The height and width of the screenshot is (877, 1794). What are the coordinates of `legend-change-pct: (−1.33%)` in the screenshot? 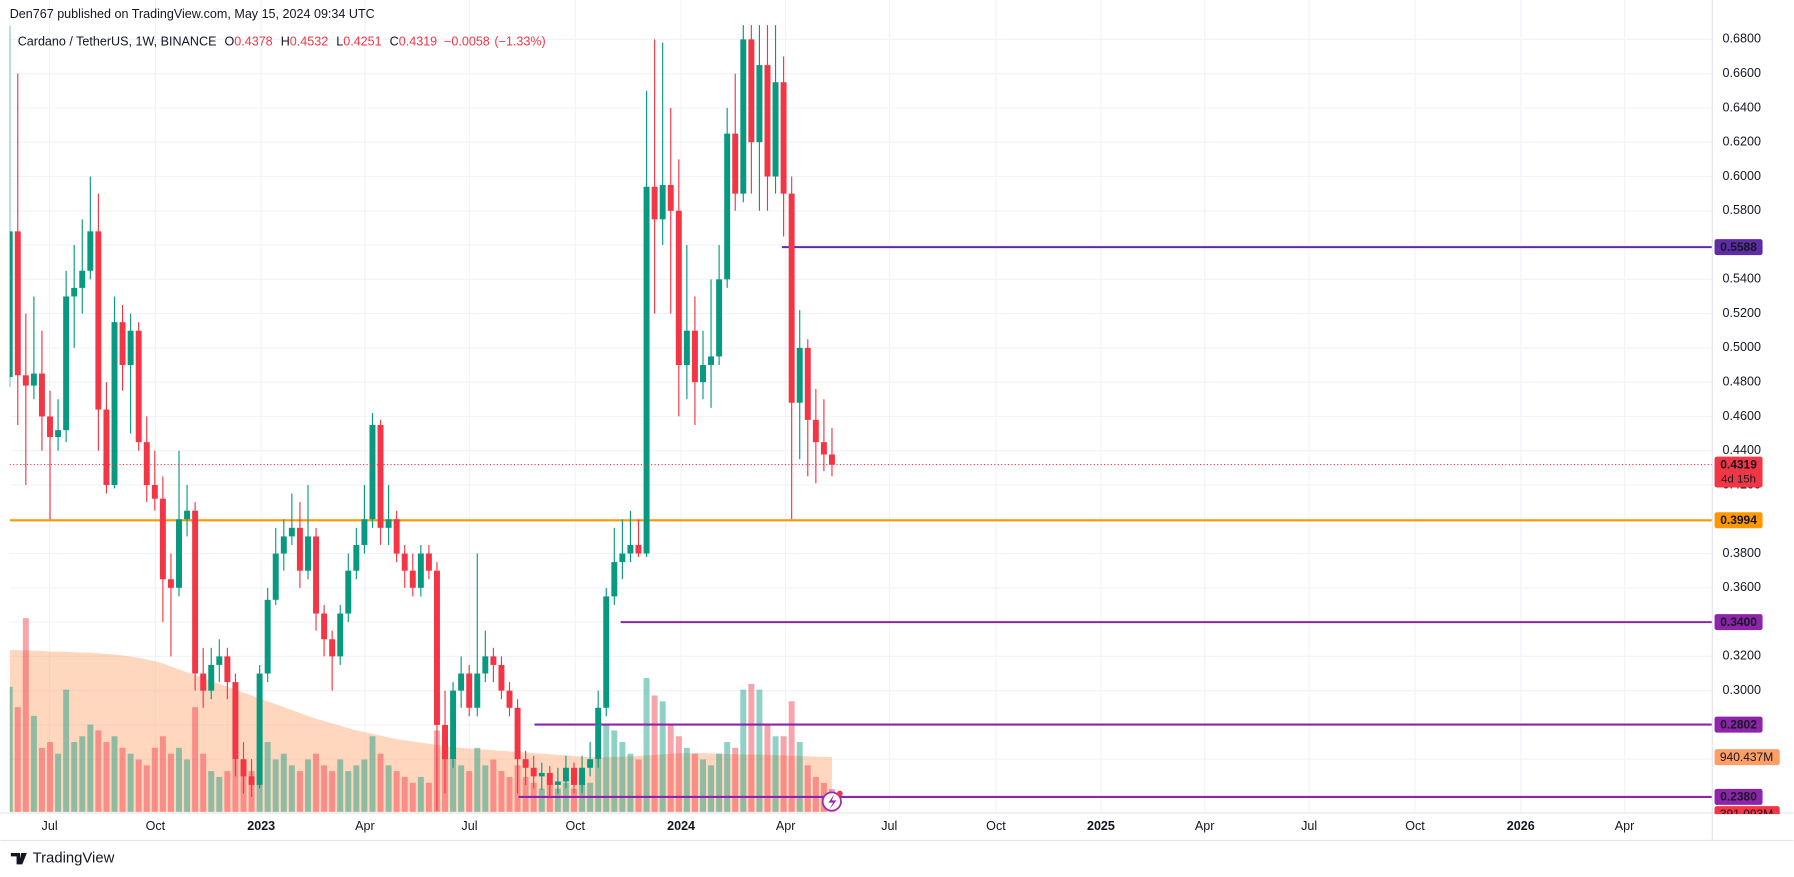 It's located at (519, 42).